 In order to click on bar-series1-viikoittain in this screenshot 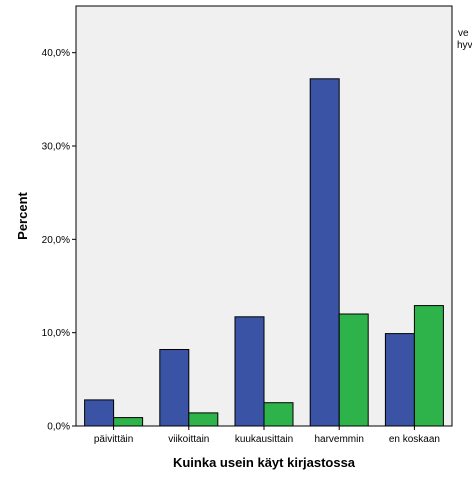, I will do `click(174, 388)`.